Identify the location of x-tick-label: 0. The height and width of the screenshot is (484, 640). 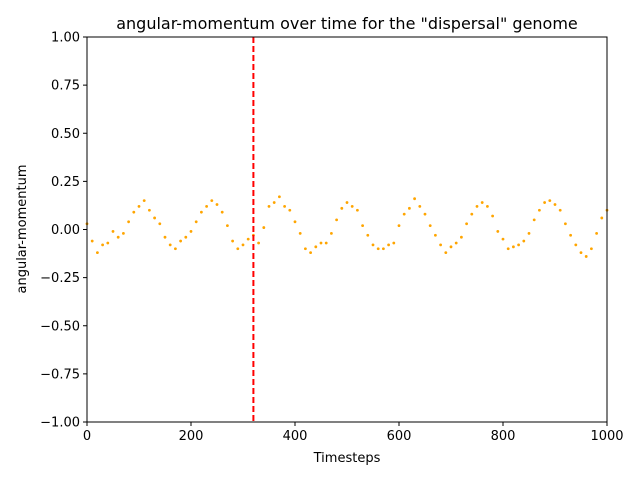
(87, 436).